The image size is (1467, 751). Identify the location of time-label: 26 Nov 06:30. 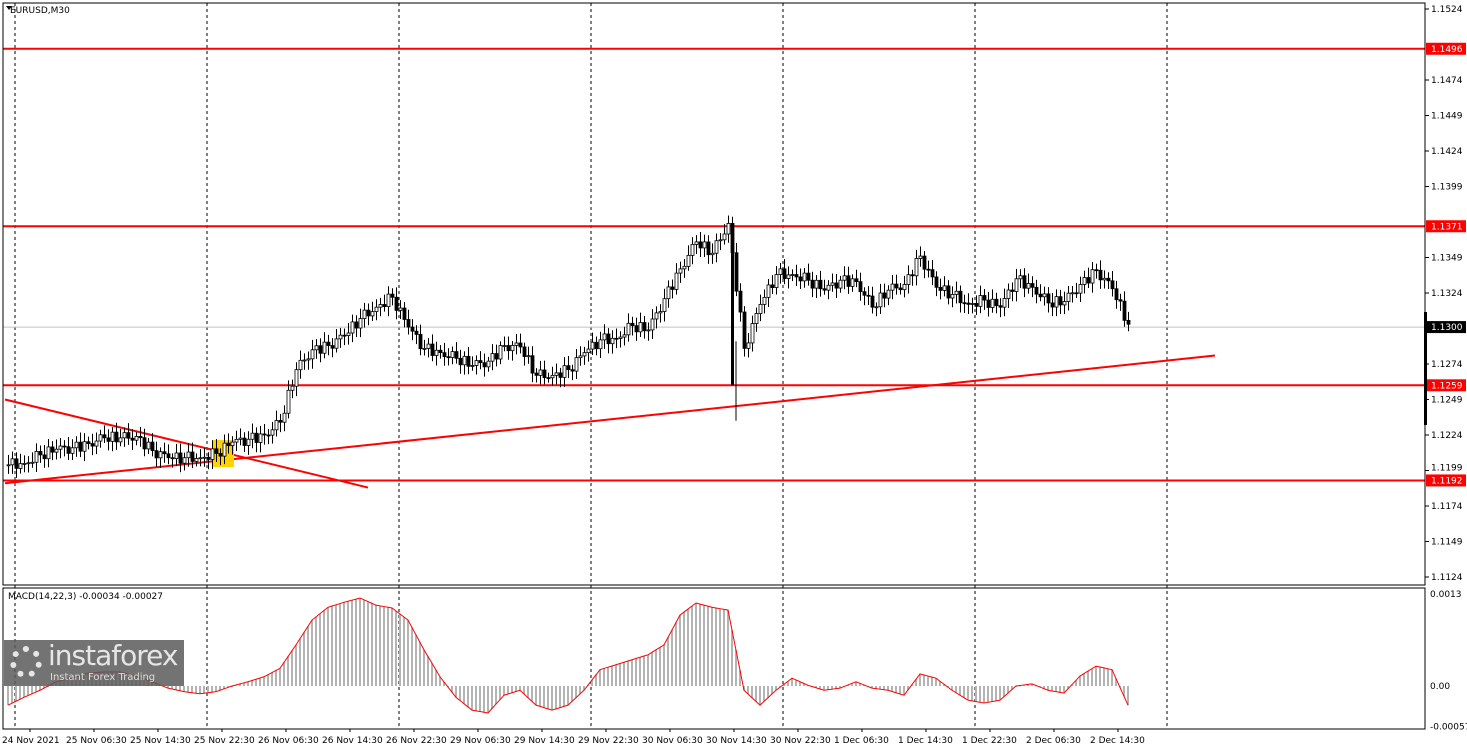
(288, 741).